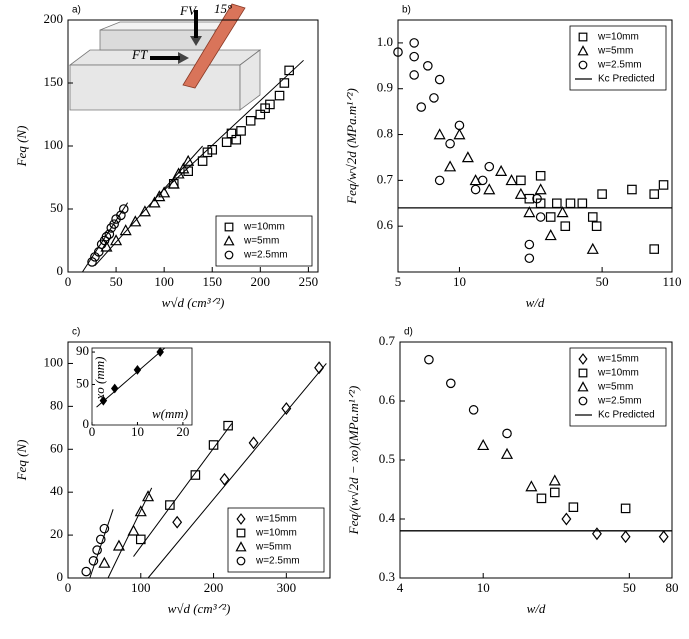  I want to click on y-tick-label: 60, so click(56, 447).